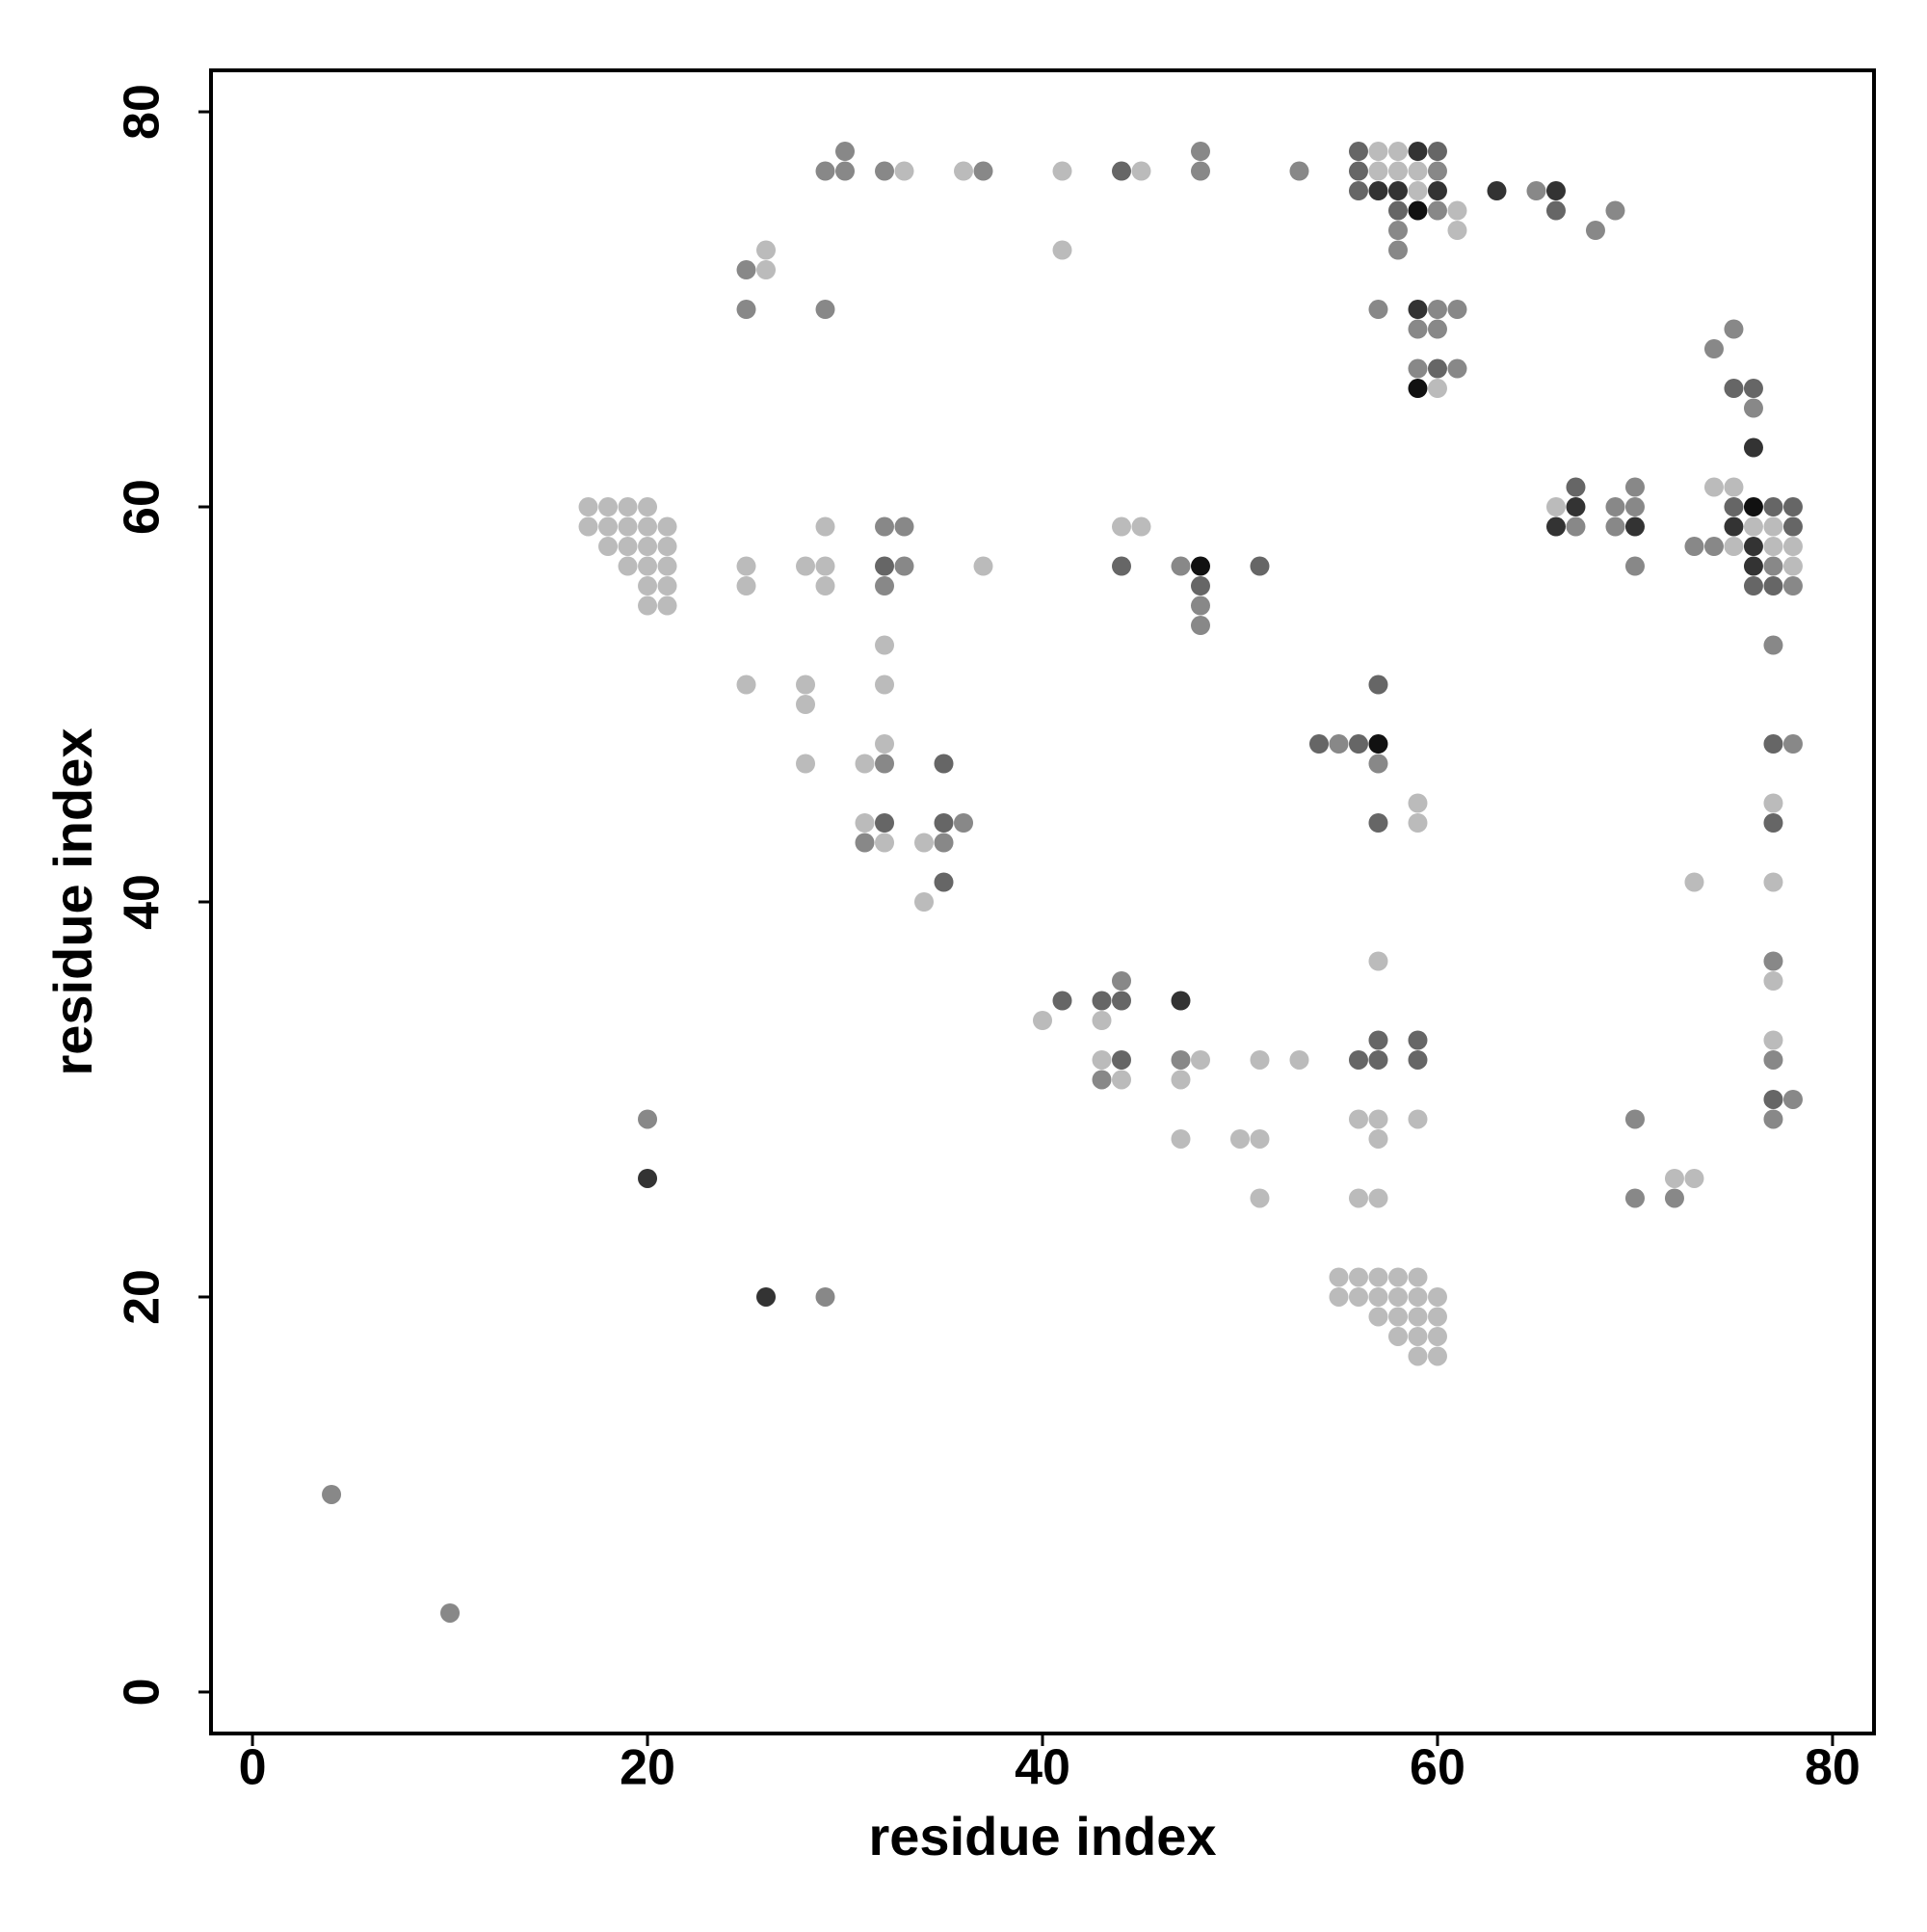 Image resolution: width=1927 pixels, height=1932 pixels. What do you see at coordinates (1042, 1836) in the screenshot?
I see `x-axis-title: residue index` at bounding box center [1042, 1836].